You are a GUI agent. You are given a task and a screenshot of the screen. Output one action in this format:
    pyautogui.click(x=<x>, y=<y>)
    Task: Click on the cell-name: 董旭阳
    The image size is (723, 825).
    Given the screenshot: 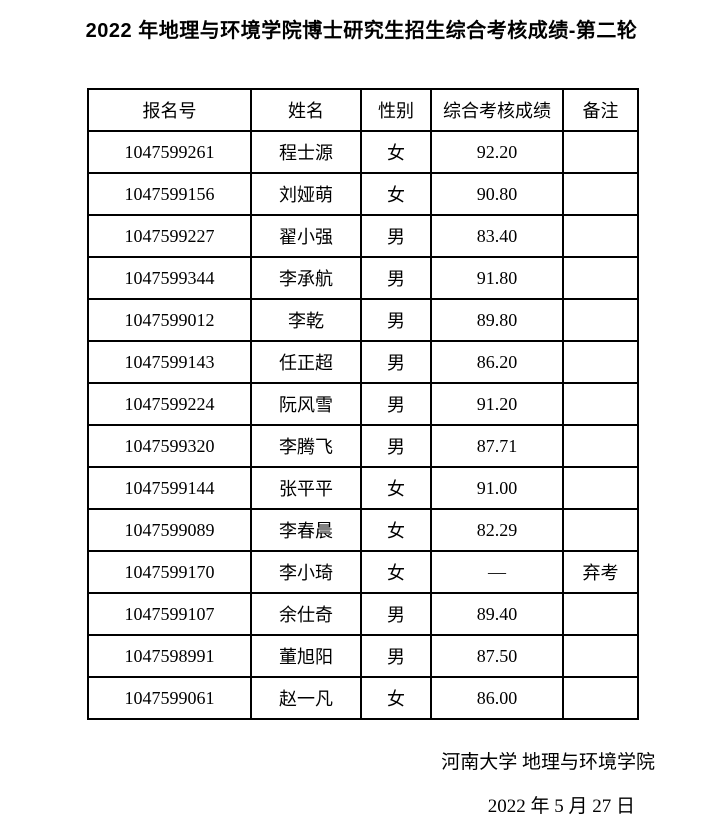 What is the action you would take?
    pyautogui.click(x=306, y=656)
    